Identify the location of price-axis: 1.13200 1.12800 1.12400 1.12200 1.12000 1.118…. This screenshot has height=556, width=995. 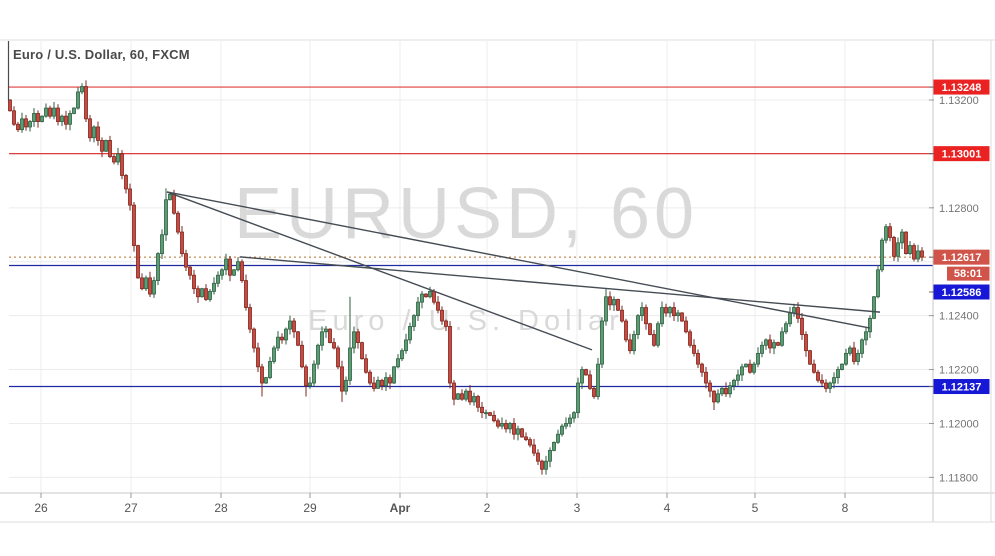
(954, 289).